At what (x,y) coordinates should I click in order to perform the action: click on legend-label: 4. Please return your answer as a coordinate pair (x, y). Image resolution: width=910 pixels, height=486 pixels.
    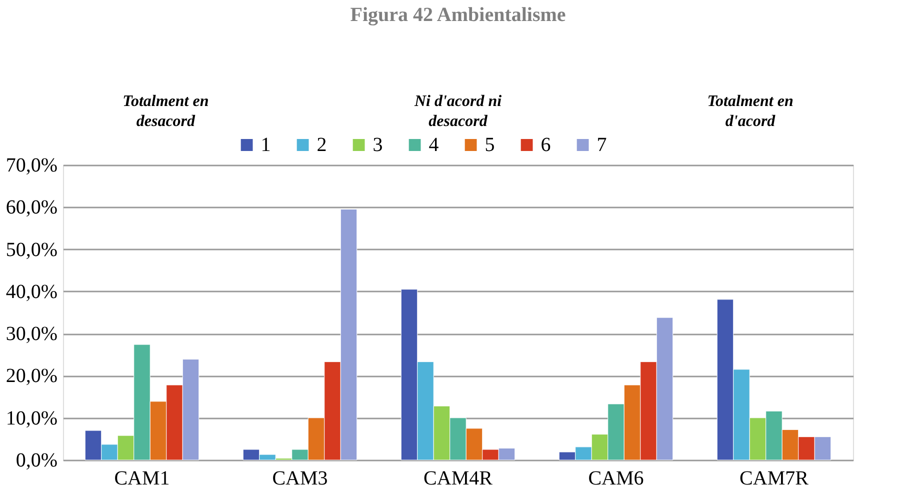
    Looking at the image, I should click on (433, 145).